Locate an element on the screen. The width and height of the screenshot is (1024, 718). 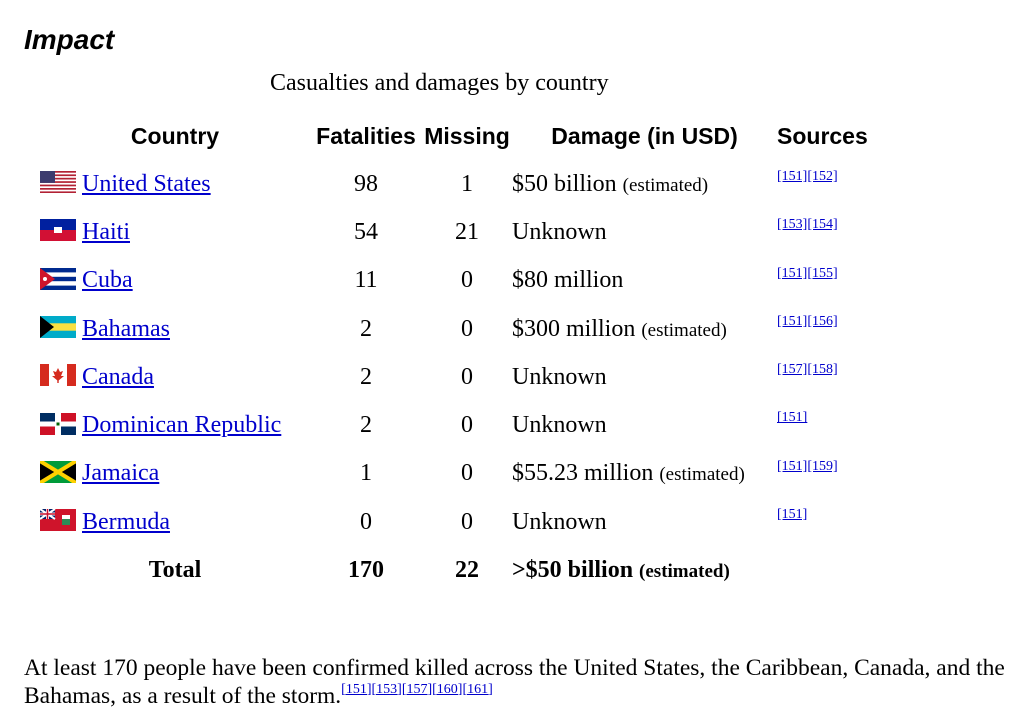
table-row: Bermuda 0 0 Unknown [151] is located at coordinates (454, 522).